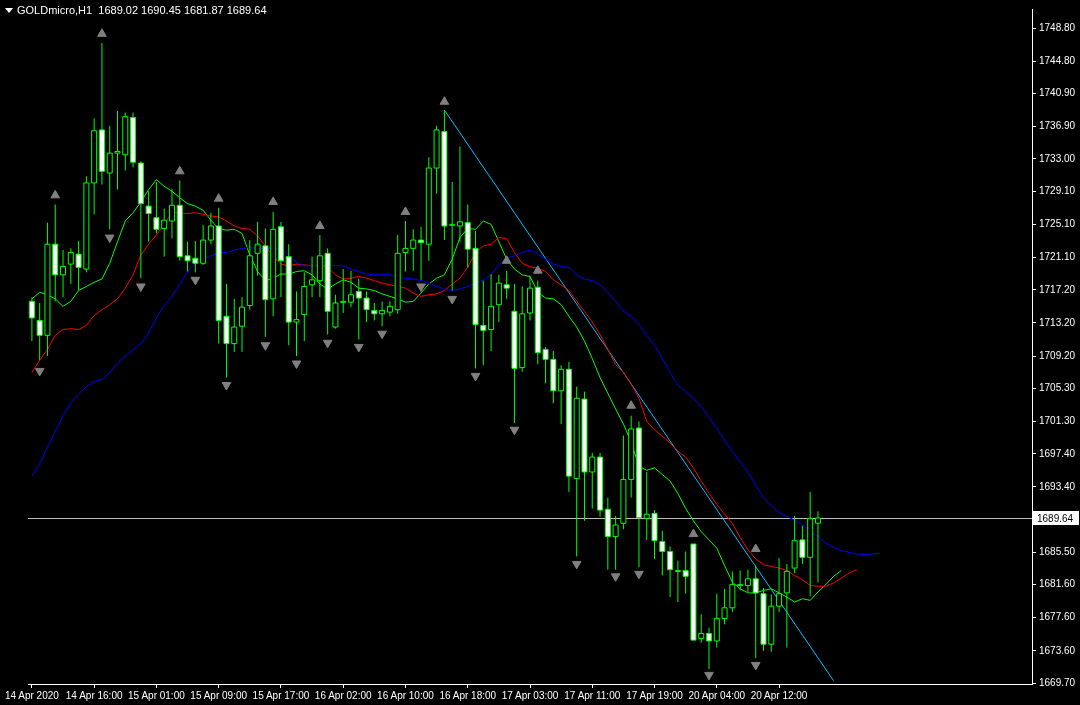  Describe the element at coordinates (94, 695) in the screenshot. I see `x-tick-label: 14 Apr 16:00` at that location.